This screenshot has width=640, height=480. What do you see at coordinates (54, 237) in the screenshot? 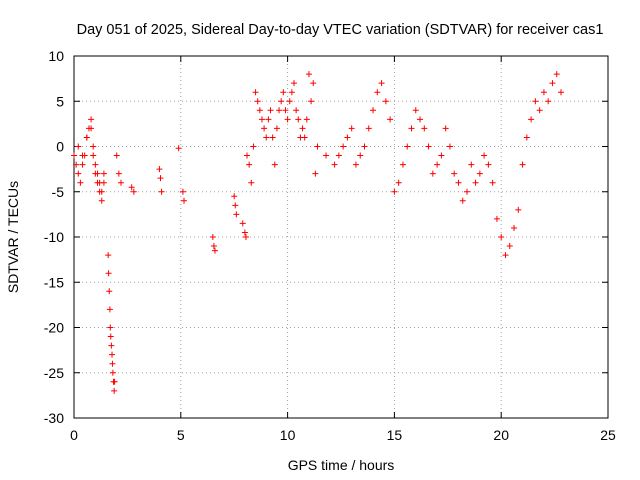
I see `y-tick-label: -10` at bounding box center [54, 237].